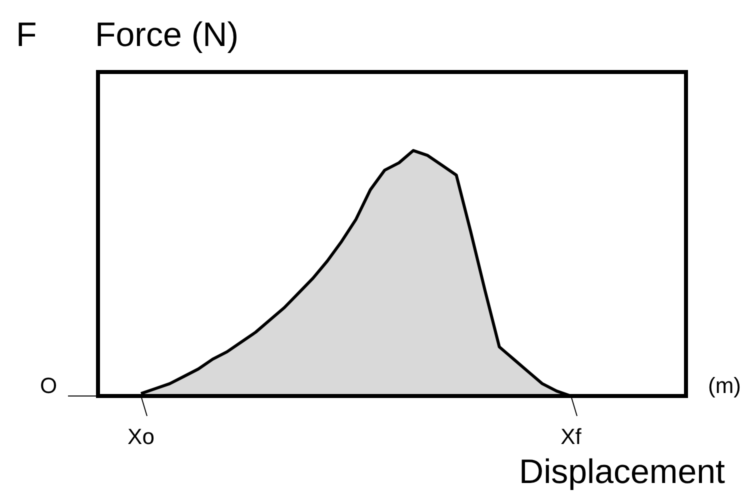 The image size is (756, 497). I want to click on chart-title: Force (N), so click(167, 35).